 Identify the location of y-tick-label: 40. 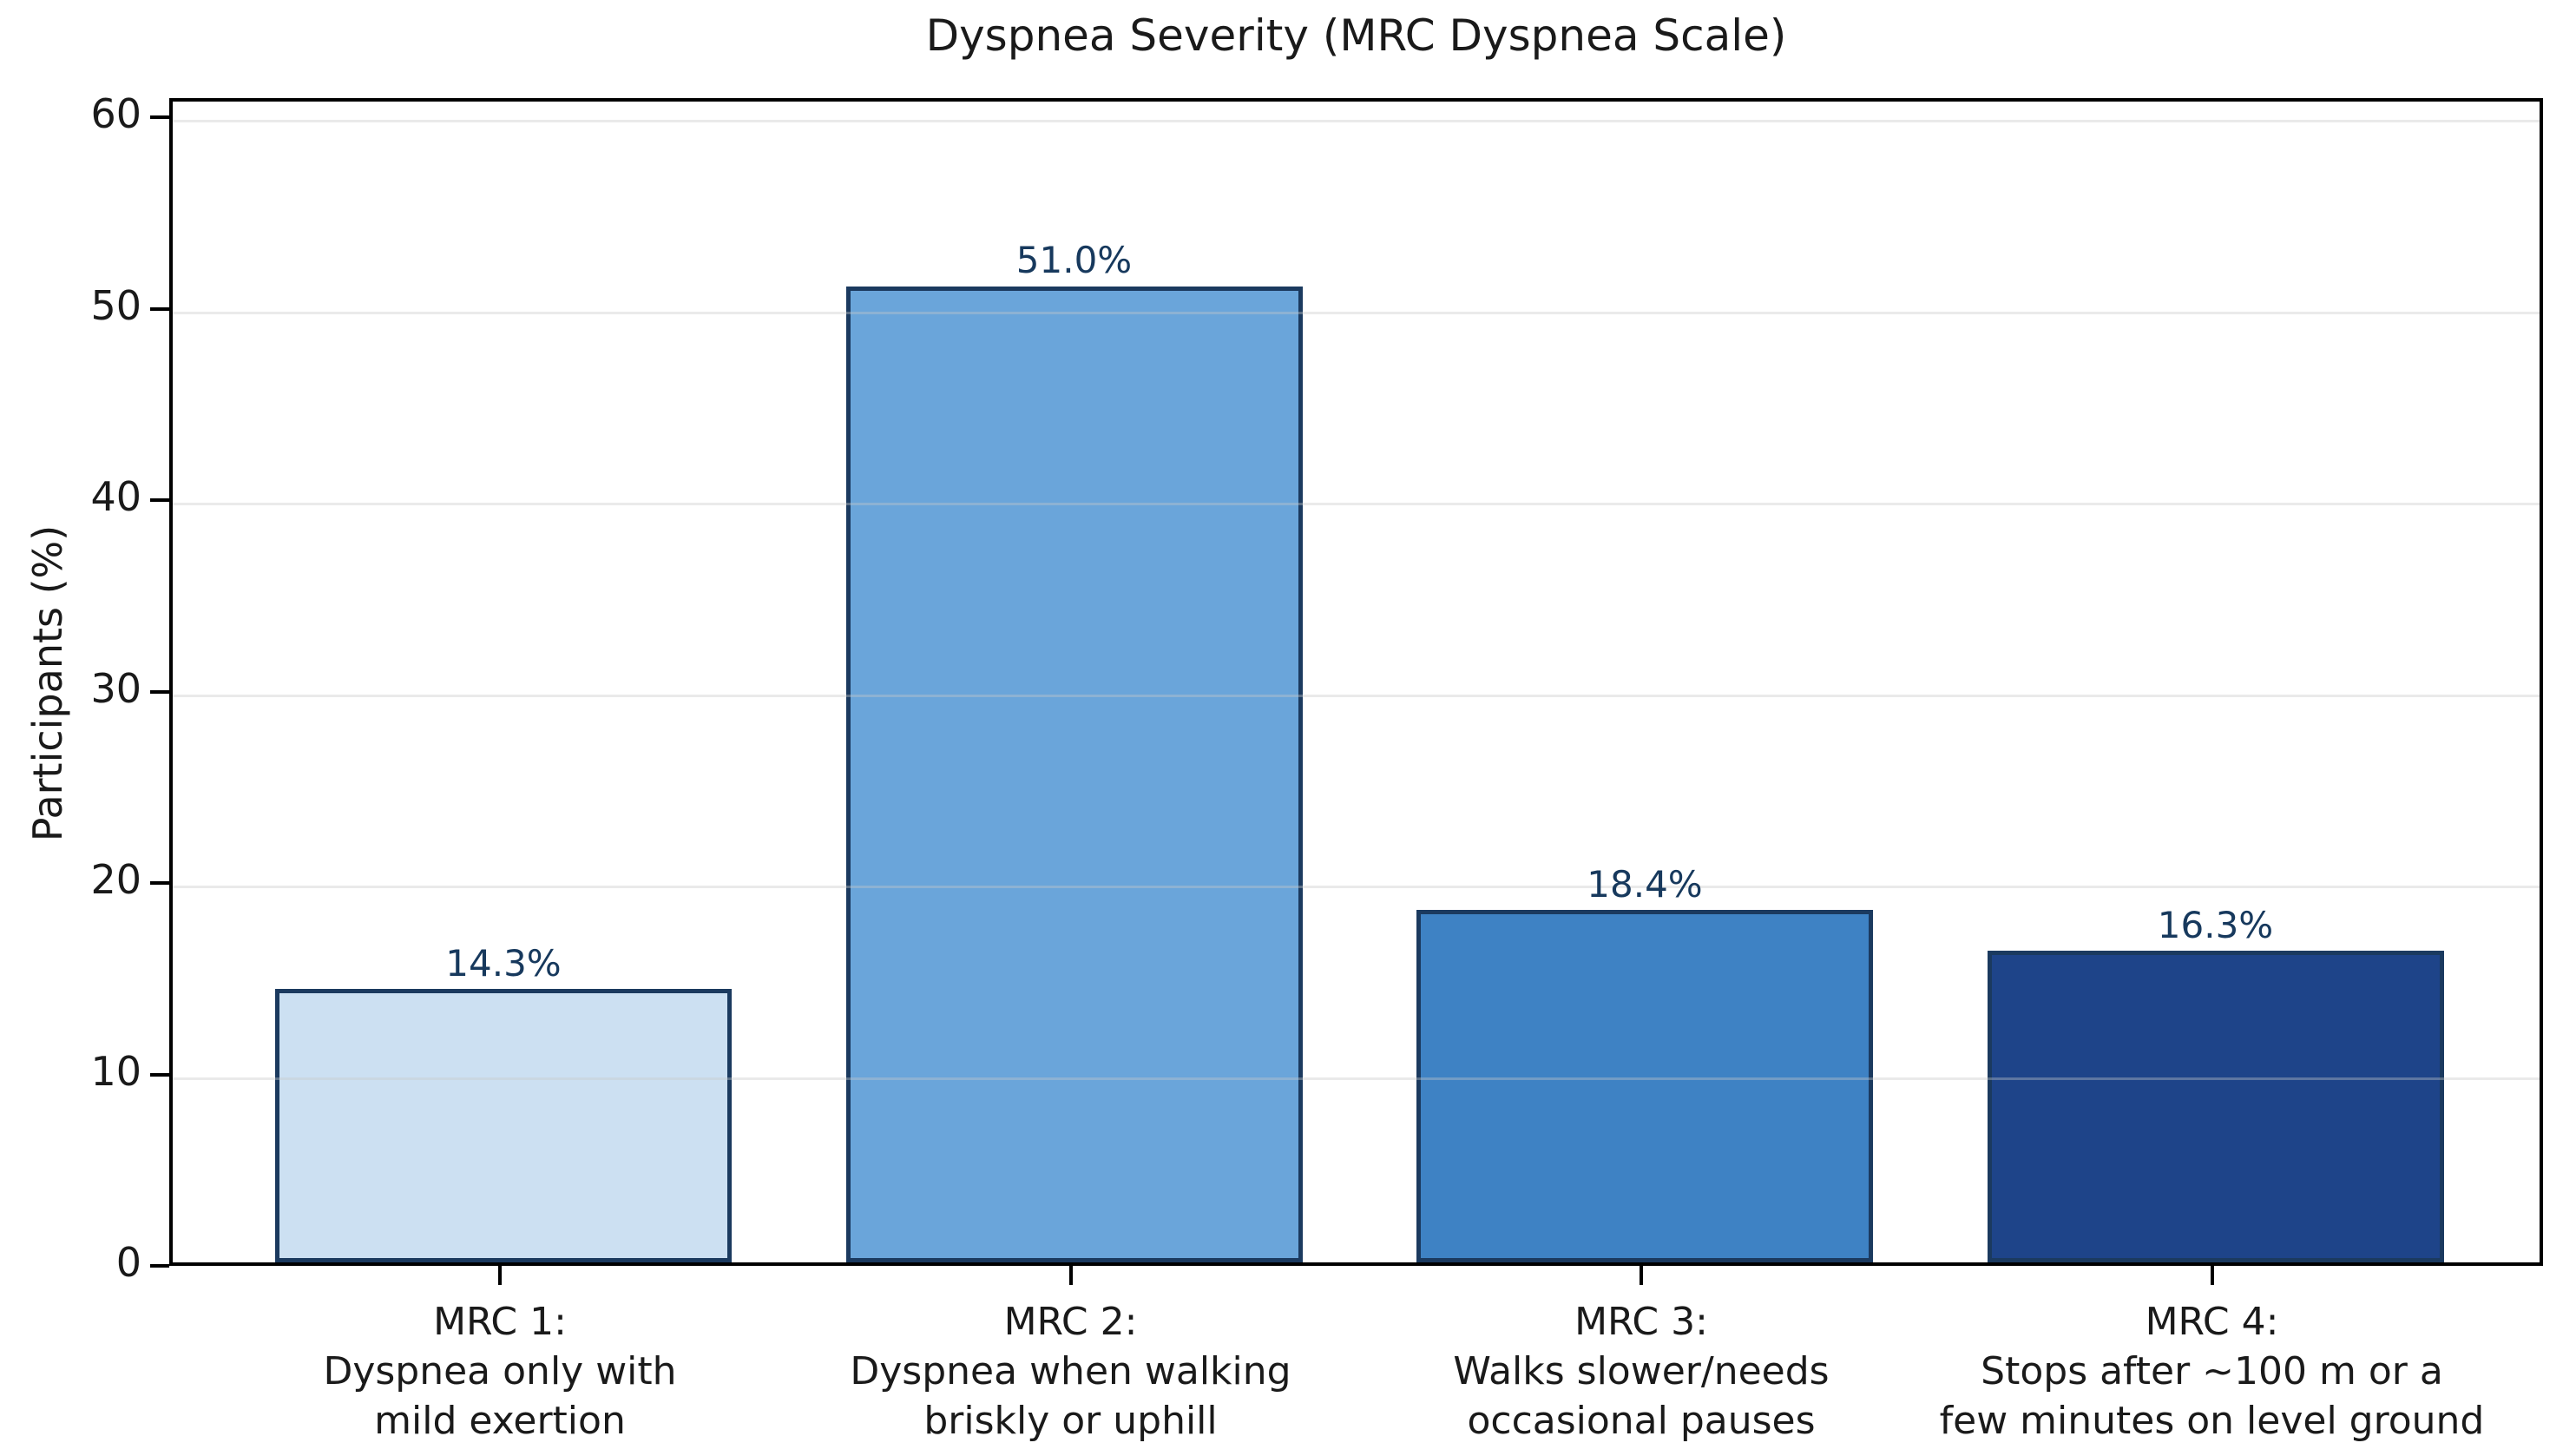
(116, 497).